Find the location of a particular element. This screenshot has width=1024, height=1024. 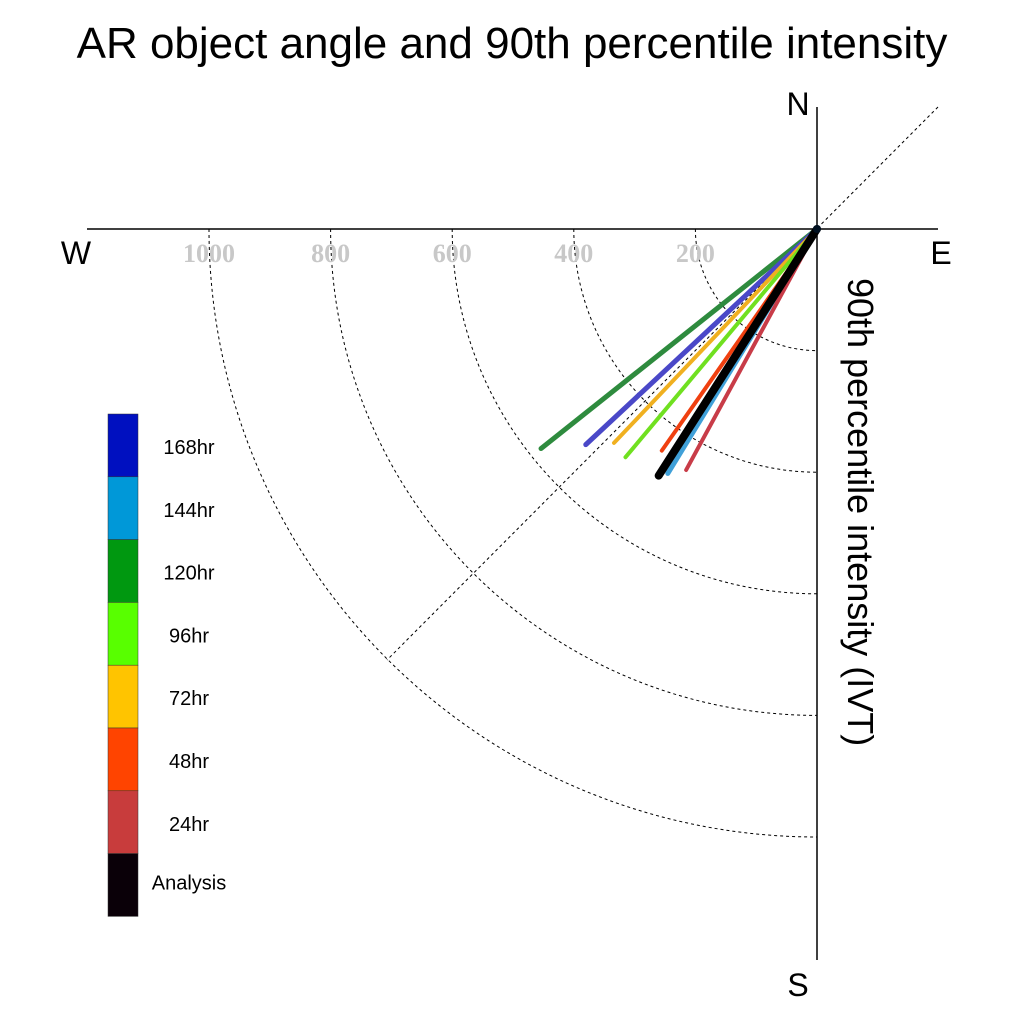

series-line-168hr is located at coordinates (701, 337).